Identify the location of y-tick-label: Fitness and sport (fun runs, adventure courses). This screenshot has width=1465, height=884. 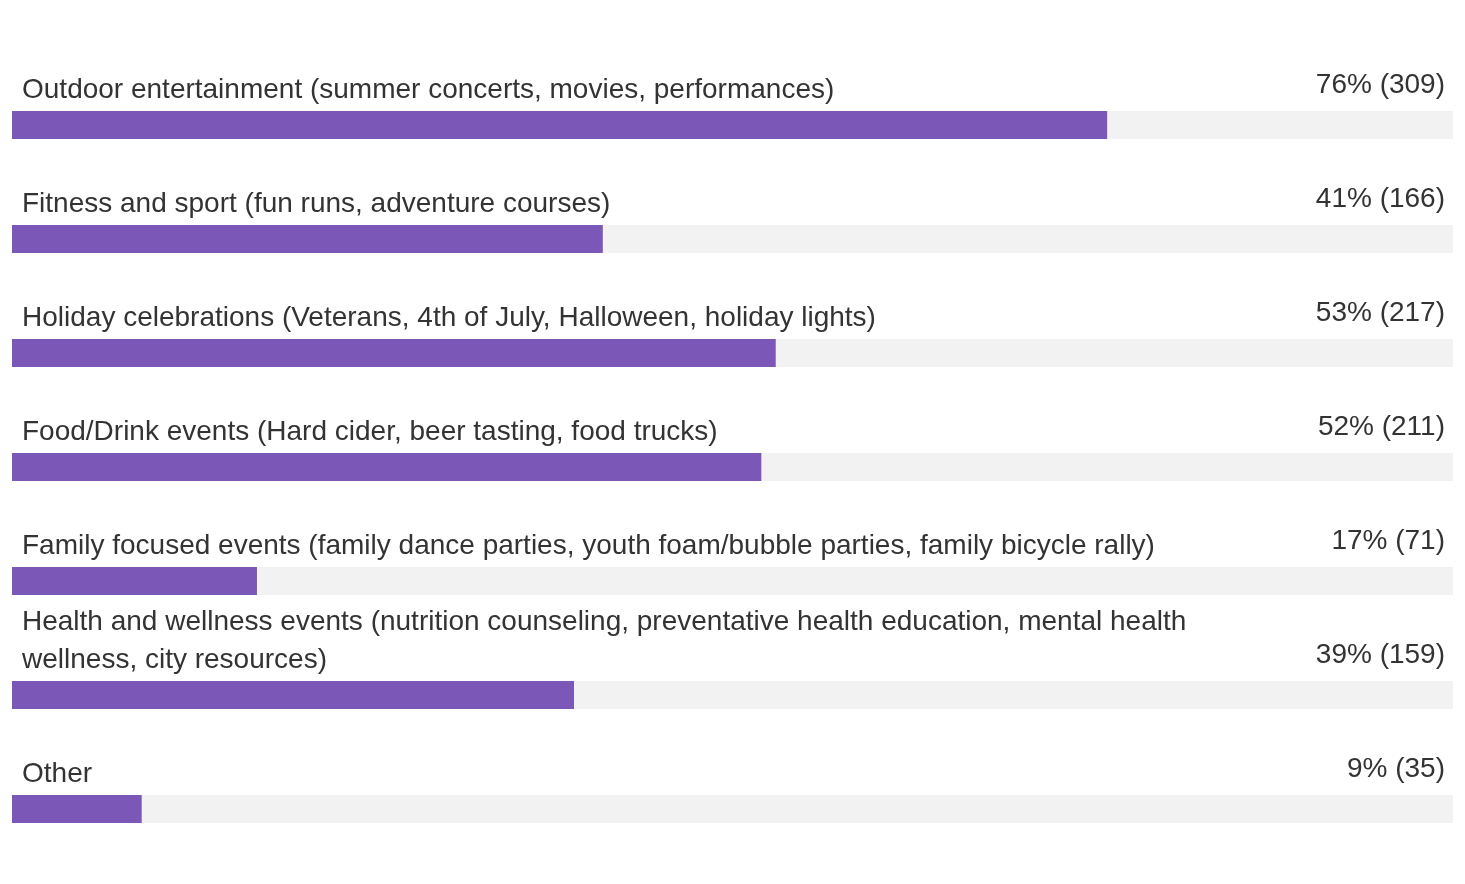
(316, 202).